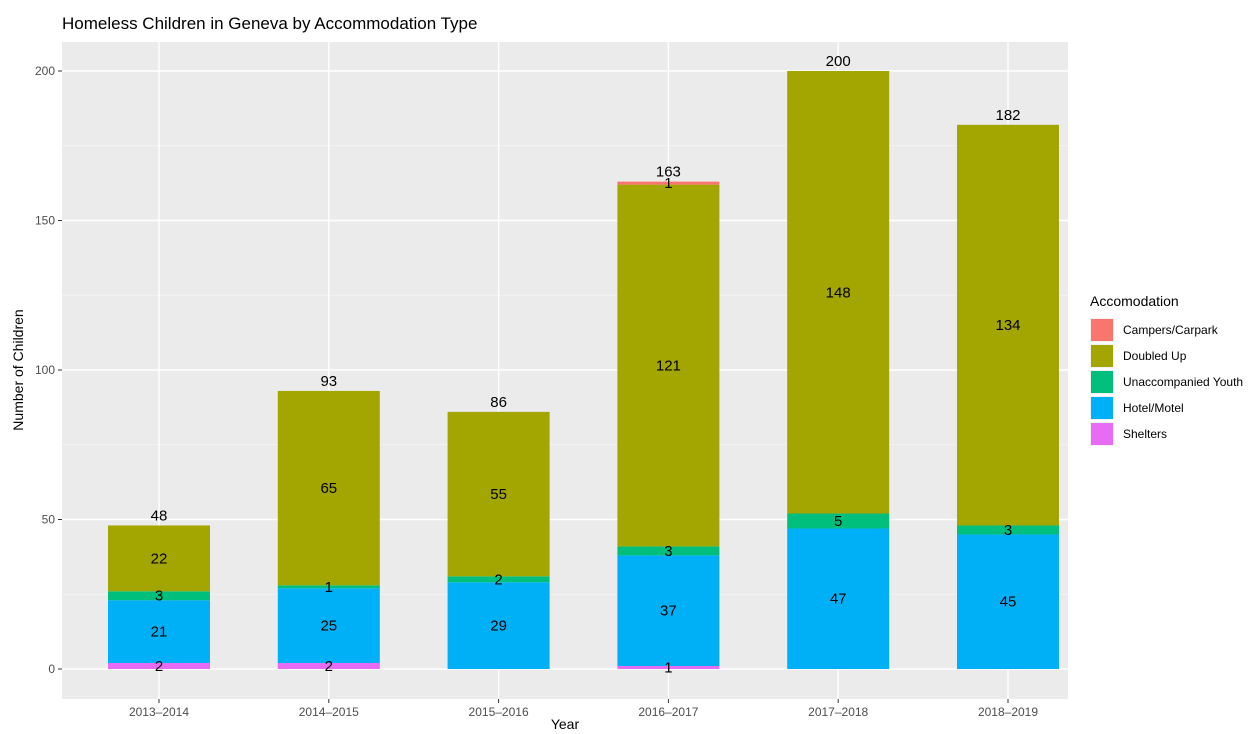 The width and height of the screenshot is (1256, 734). I want to click on bar-segment-campers-carpark, so click(668, 183).